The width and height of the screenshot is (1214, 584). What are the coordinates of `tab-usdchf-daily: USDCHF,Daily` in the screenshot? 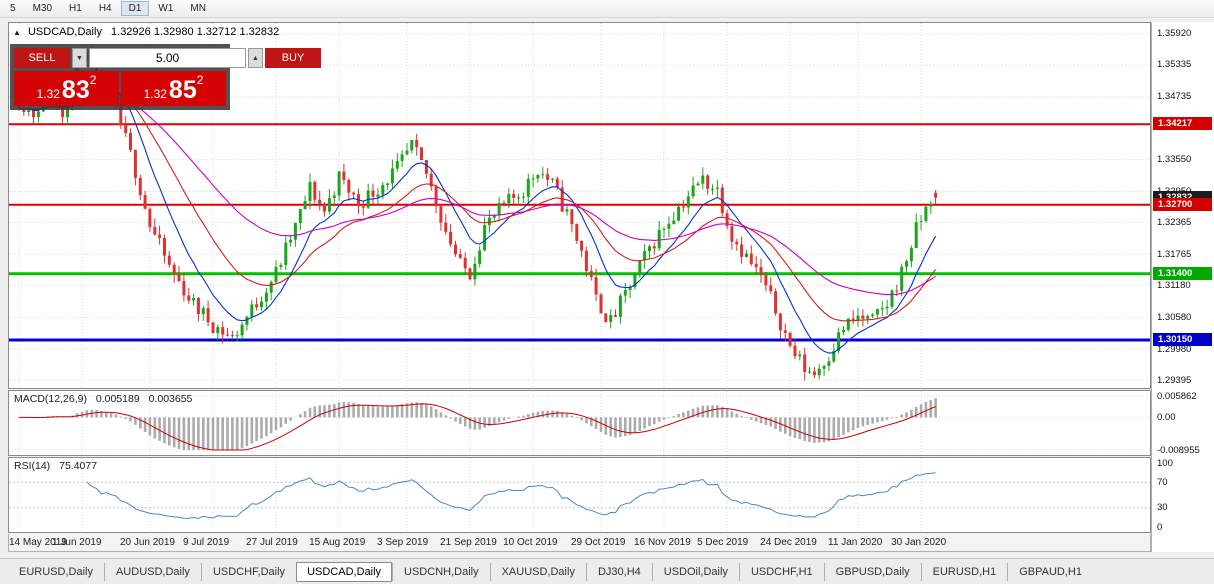 It's located at (248, 571).